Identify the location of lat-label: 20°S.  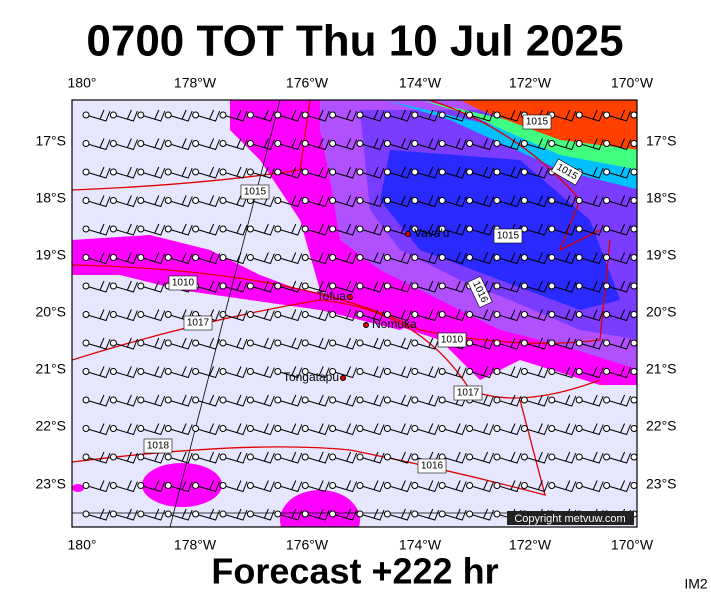
(50, 312).